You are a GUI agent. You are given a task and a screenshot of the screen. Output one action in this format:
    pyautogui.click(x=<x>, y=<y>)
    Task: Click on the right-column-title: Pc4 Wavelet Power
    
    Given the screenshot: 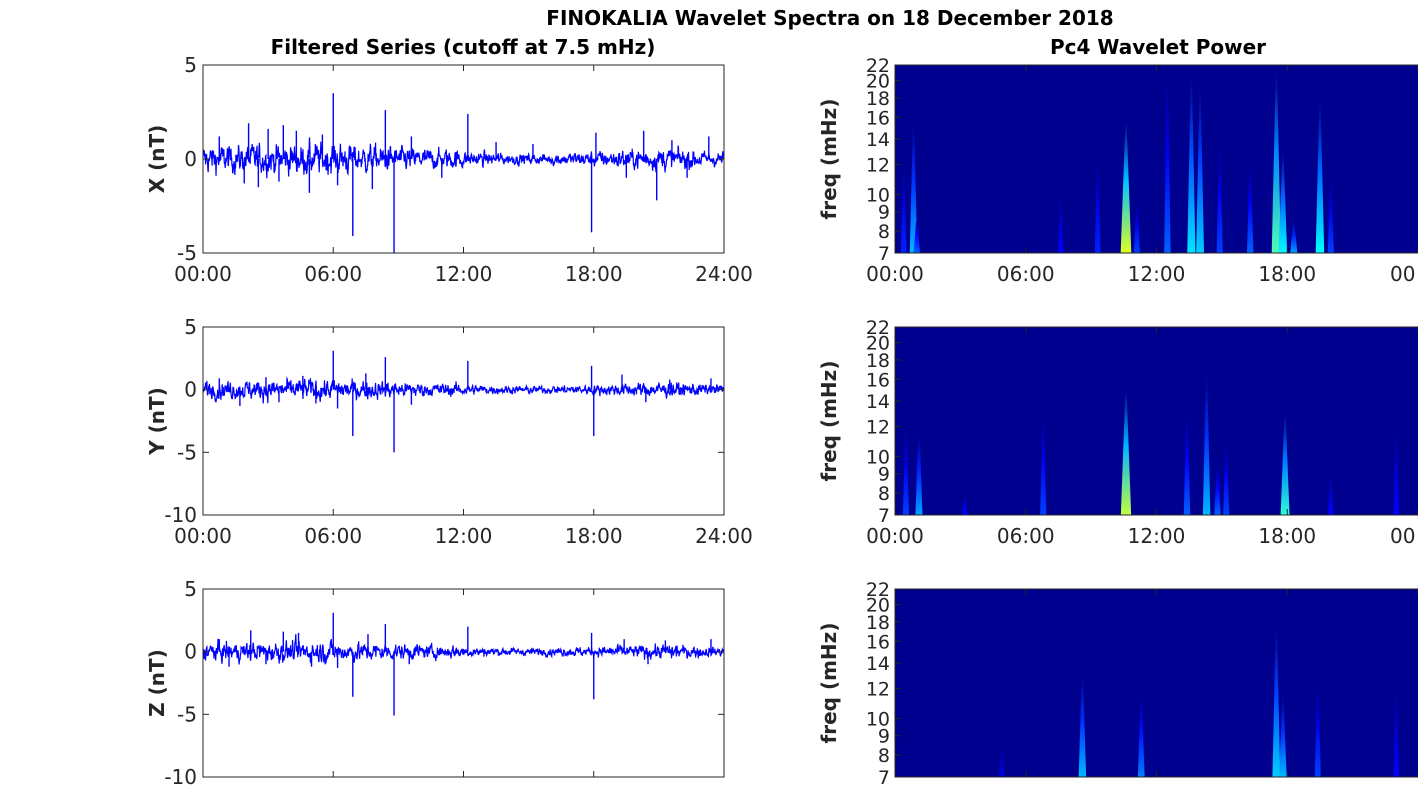 What is the action you would take?
    pyautogui.click(x=1158, y=47)
    